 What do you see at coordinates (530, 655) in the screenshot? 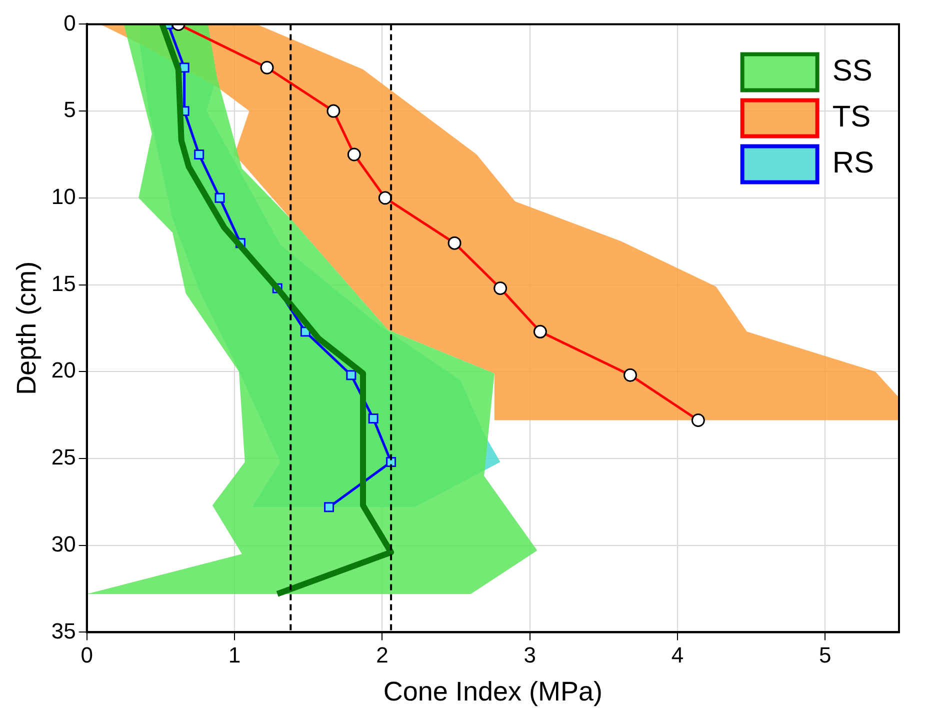
I see `x-tick-label: 3` at bounding box center [530, 655].